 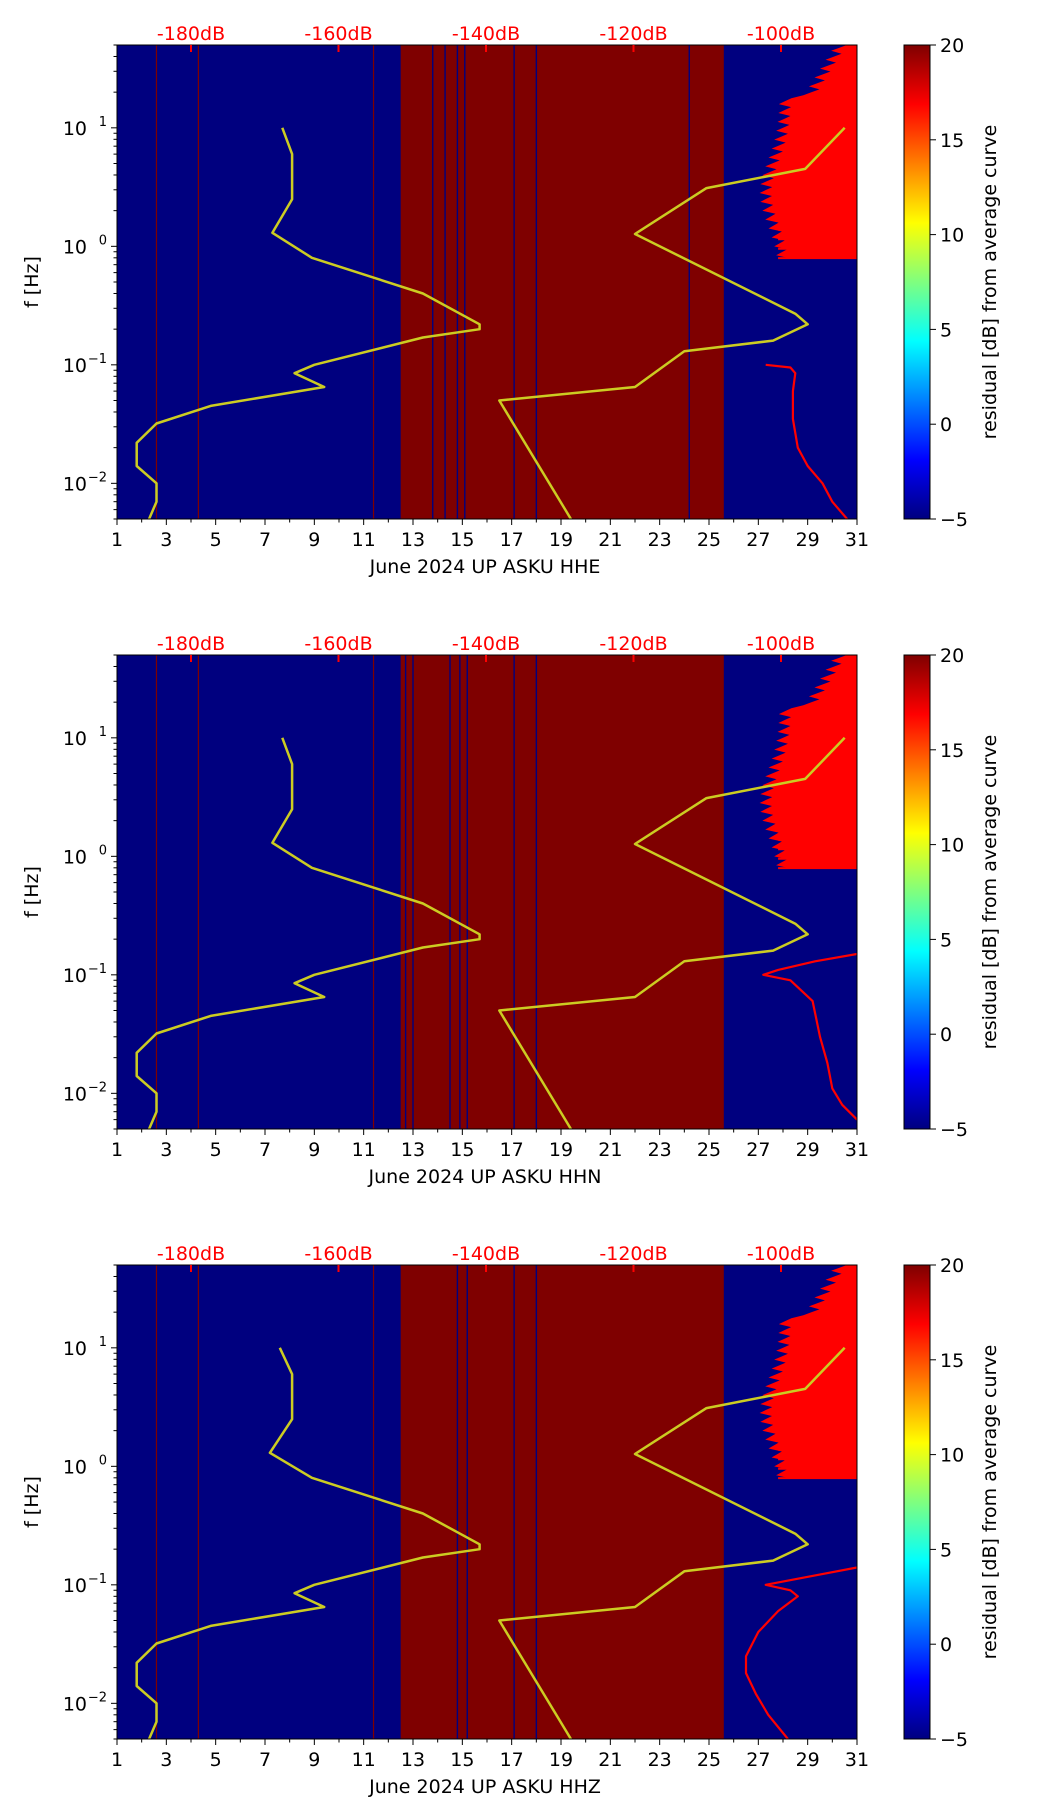 I want to click on colorbar-label: residual [dB] from average curve, so click(x=990, y=1502).